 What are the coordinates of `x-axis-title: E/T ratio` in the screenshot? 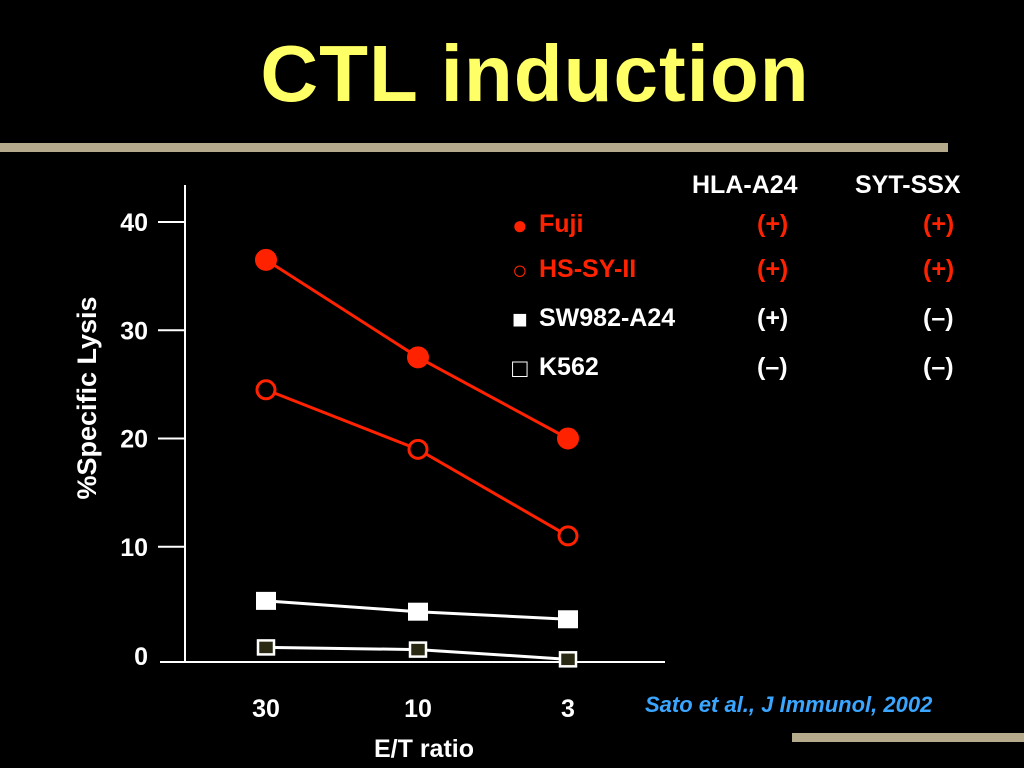 It's located at (424, 749).